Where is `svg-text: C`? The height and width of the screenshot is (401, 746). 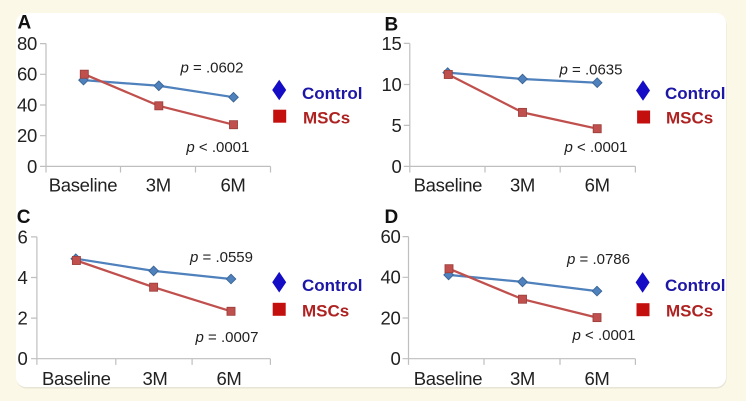 svg-text: C is located at coordinates (24, 217).